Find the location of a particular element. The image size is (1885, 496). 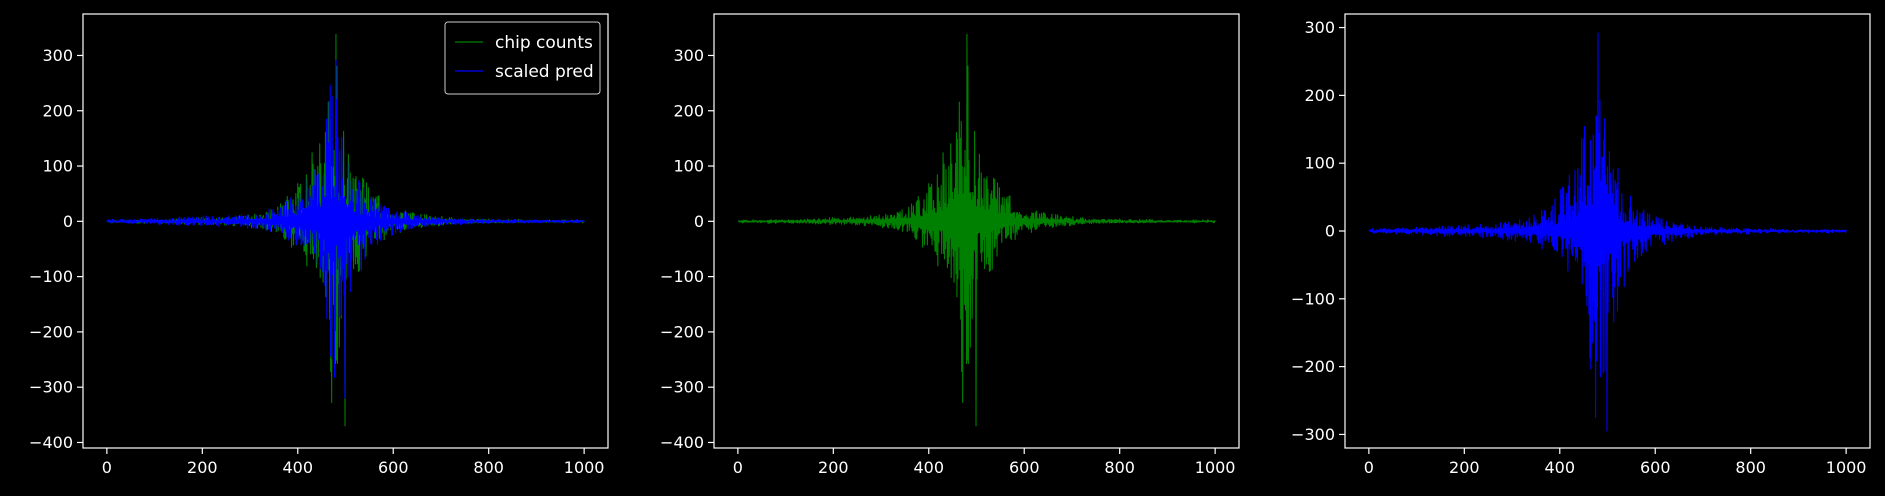

legend-label: chip counts is located at coordinates (544, 43).